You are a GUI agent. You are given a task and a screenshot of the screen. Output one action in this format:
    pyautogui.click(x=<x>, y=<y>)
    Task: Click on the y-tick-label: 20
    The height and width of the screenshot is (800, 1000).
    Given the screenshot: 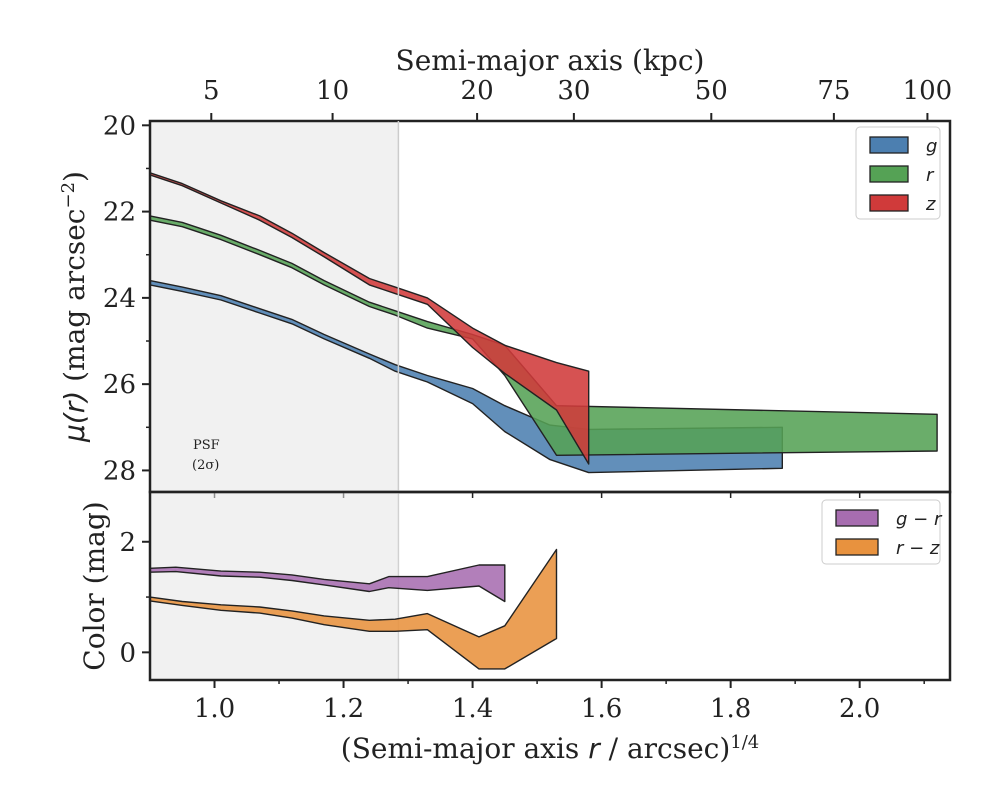 What is the action you would take?
    pyautogui.click(x=119, y=126)
    